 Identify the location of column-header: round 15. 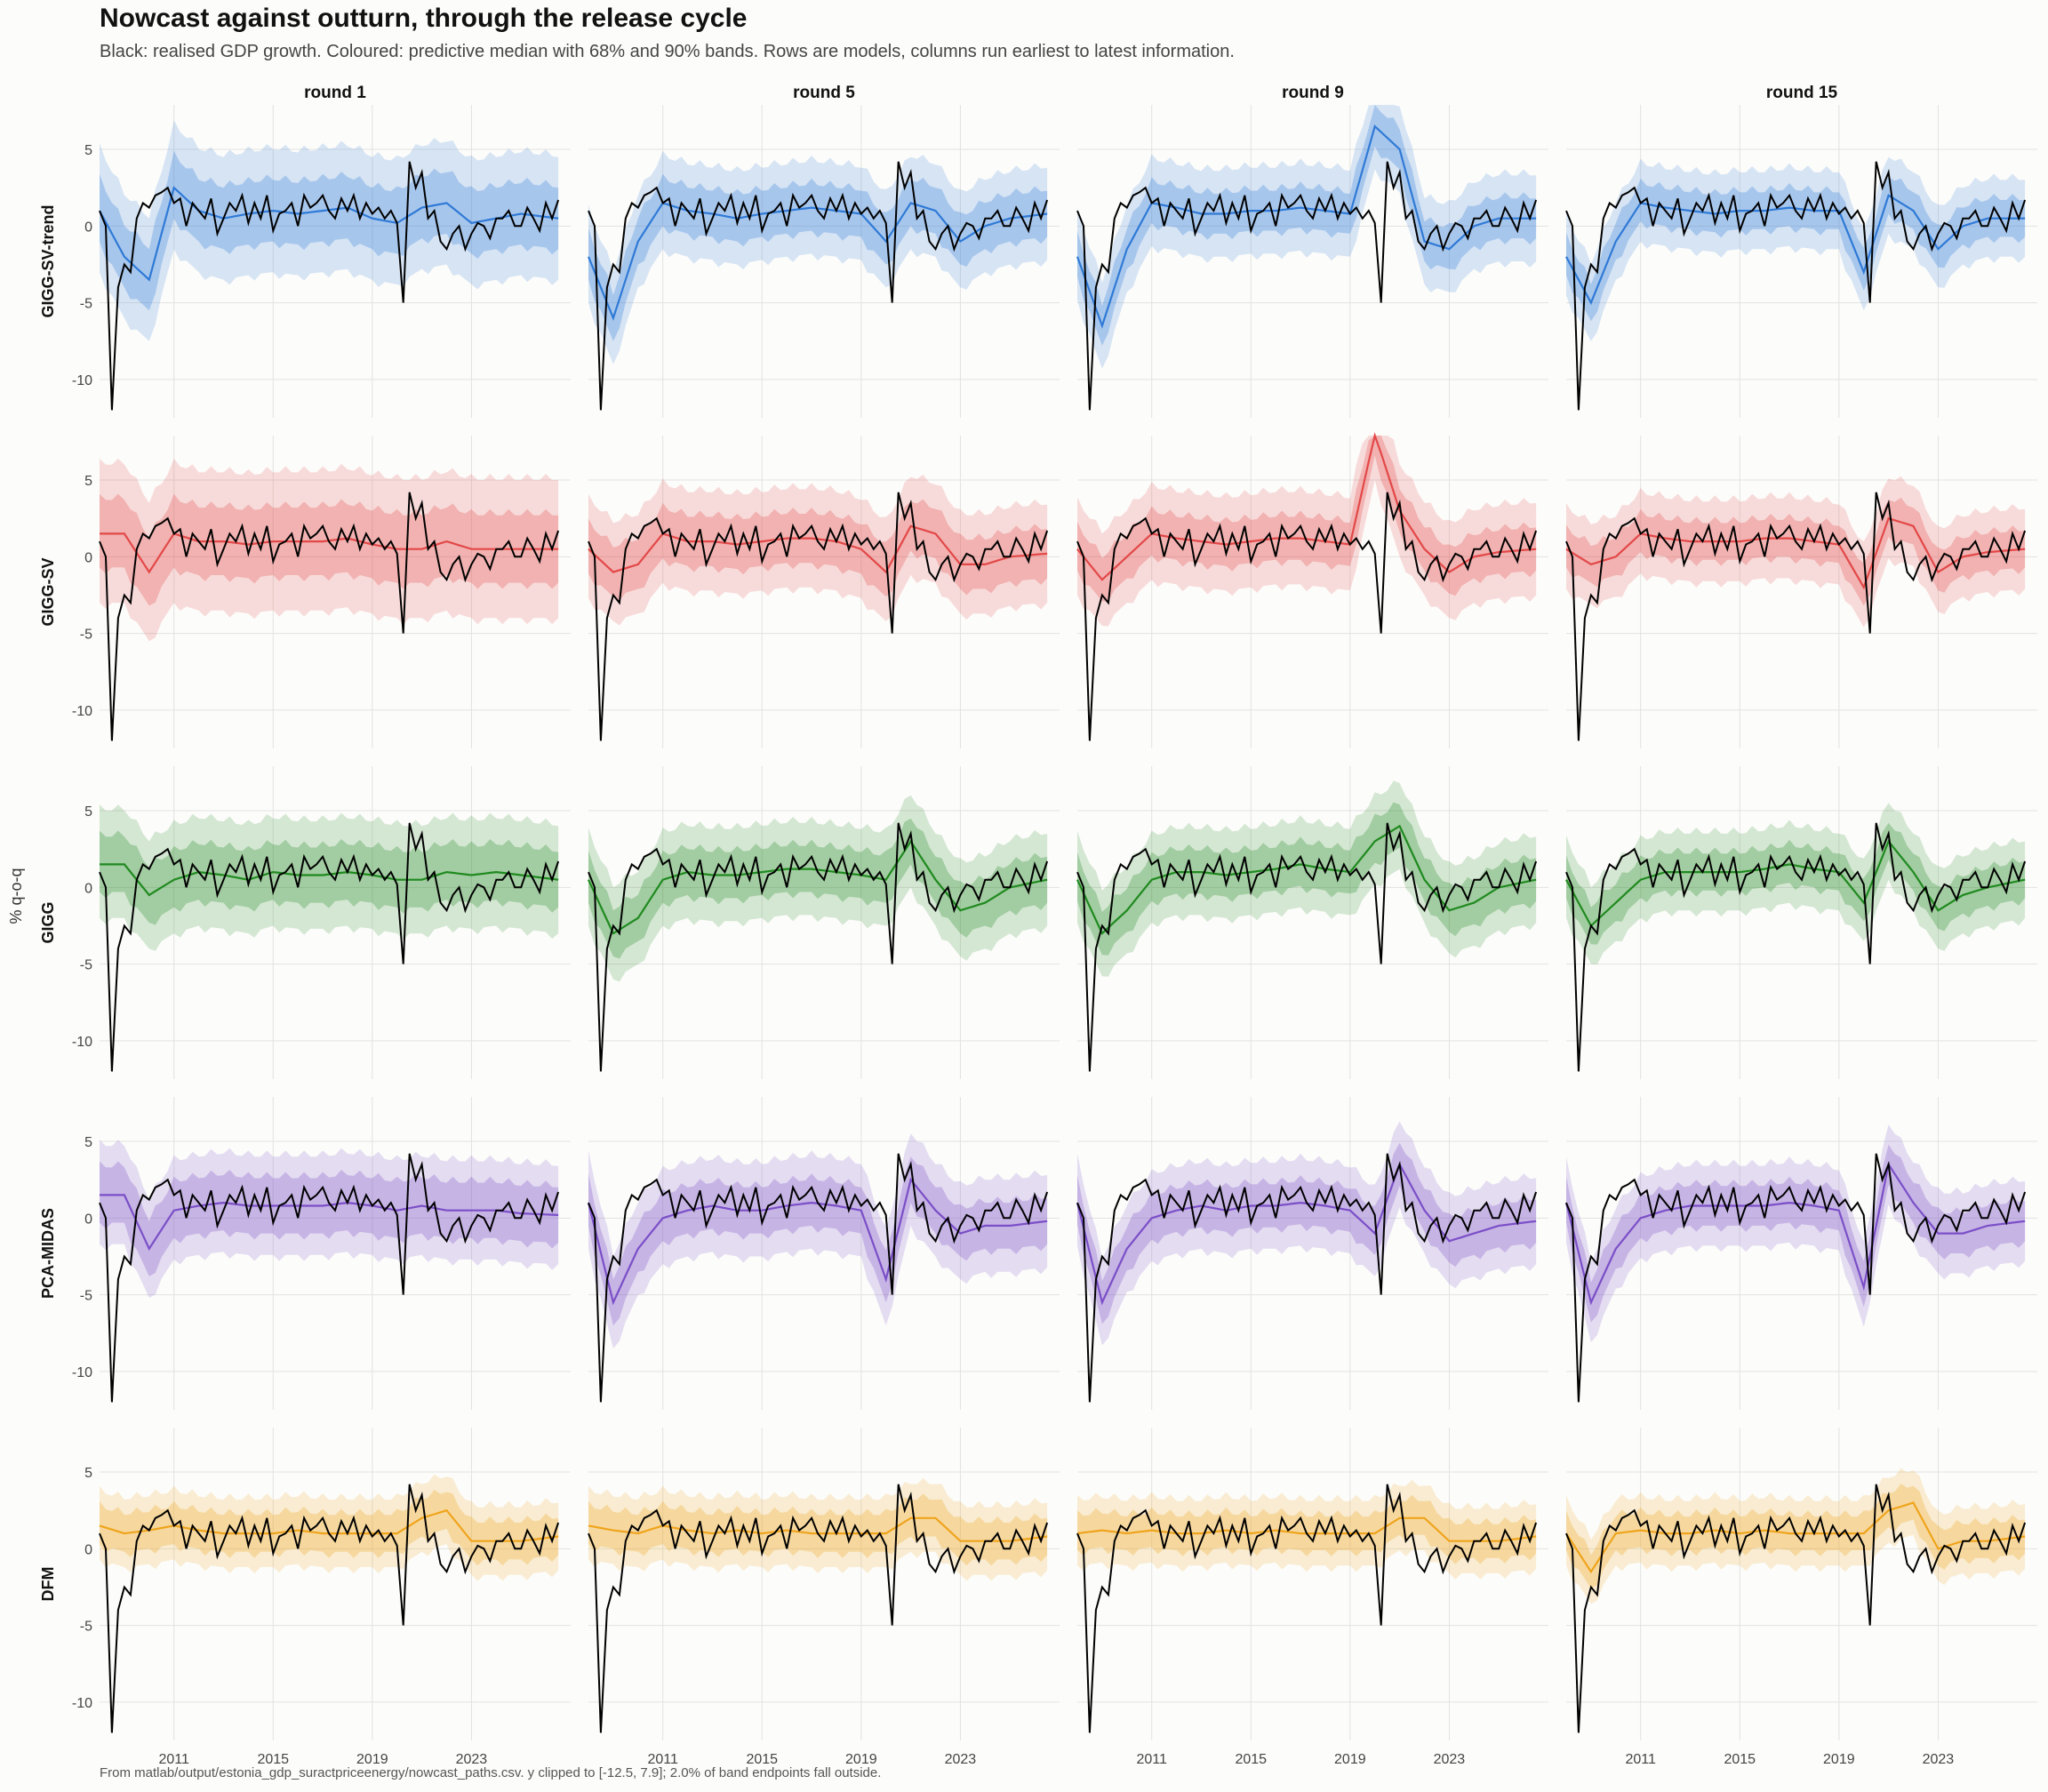
(1802, 93).